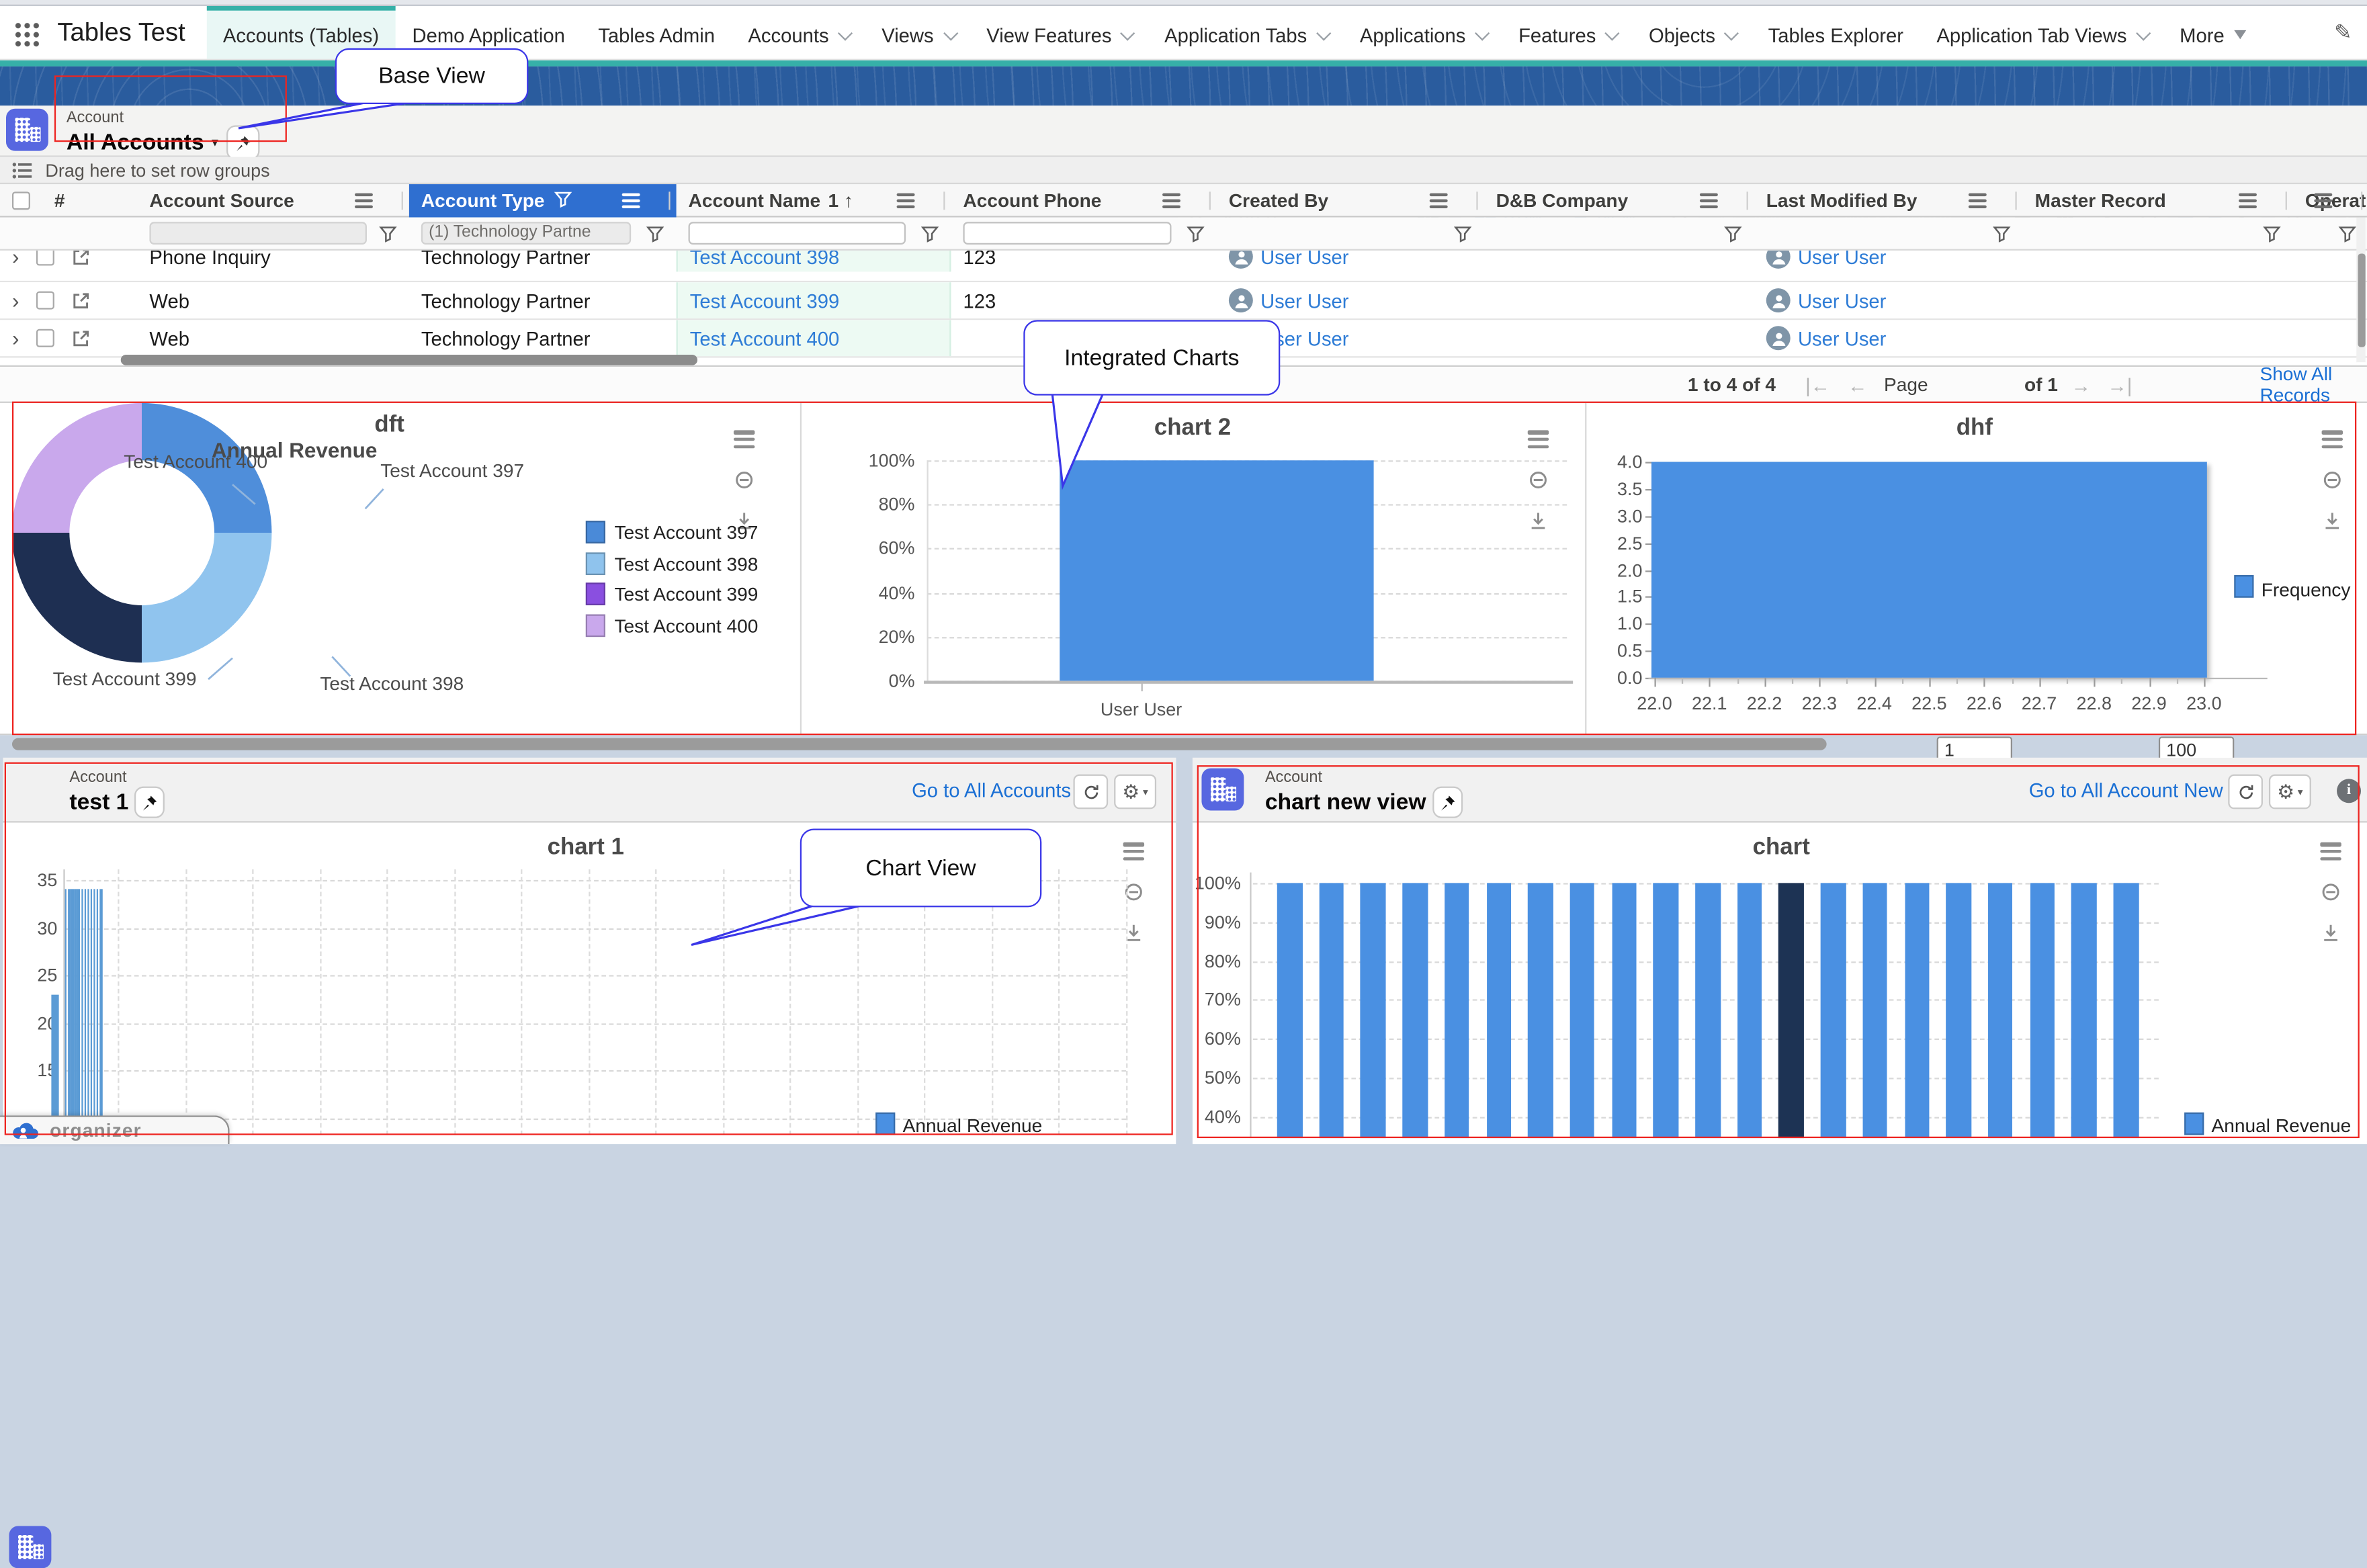 Image resolution: width=2367 pixels, height=1568 pixels. Describe the element at coordinates (1059, 32) in the screenshot. I see `nav-tab-view-features: View Features` at that location.